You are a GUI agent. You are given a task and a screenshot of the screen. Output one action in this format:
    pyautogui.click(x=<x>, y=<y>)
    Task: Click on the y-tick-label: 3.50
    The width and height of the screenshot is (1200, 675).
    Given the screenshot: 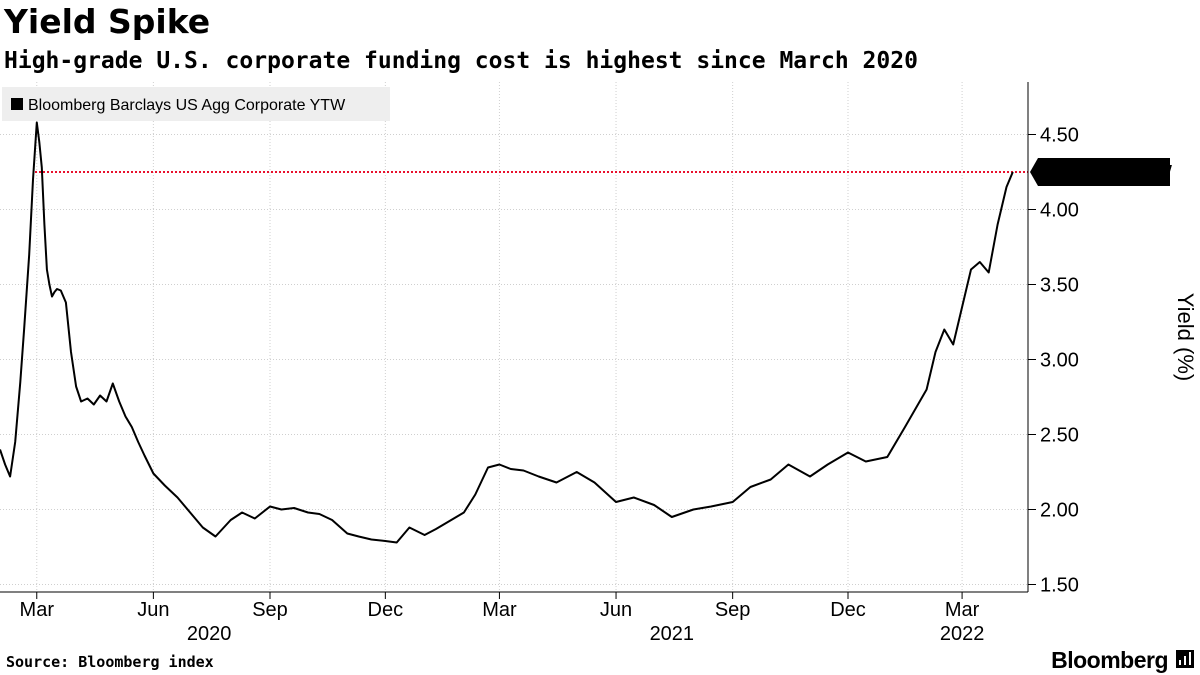 What is the action you would take?
    pyautogui.click(x=1059, y=286)
    